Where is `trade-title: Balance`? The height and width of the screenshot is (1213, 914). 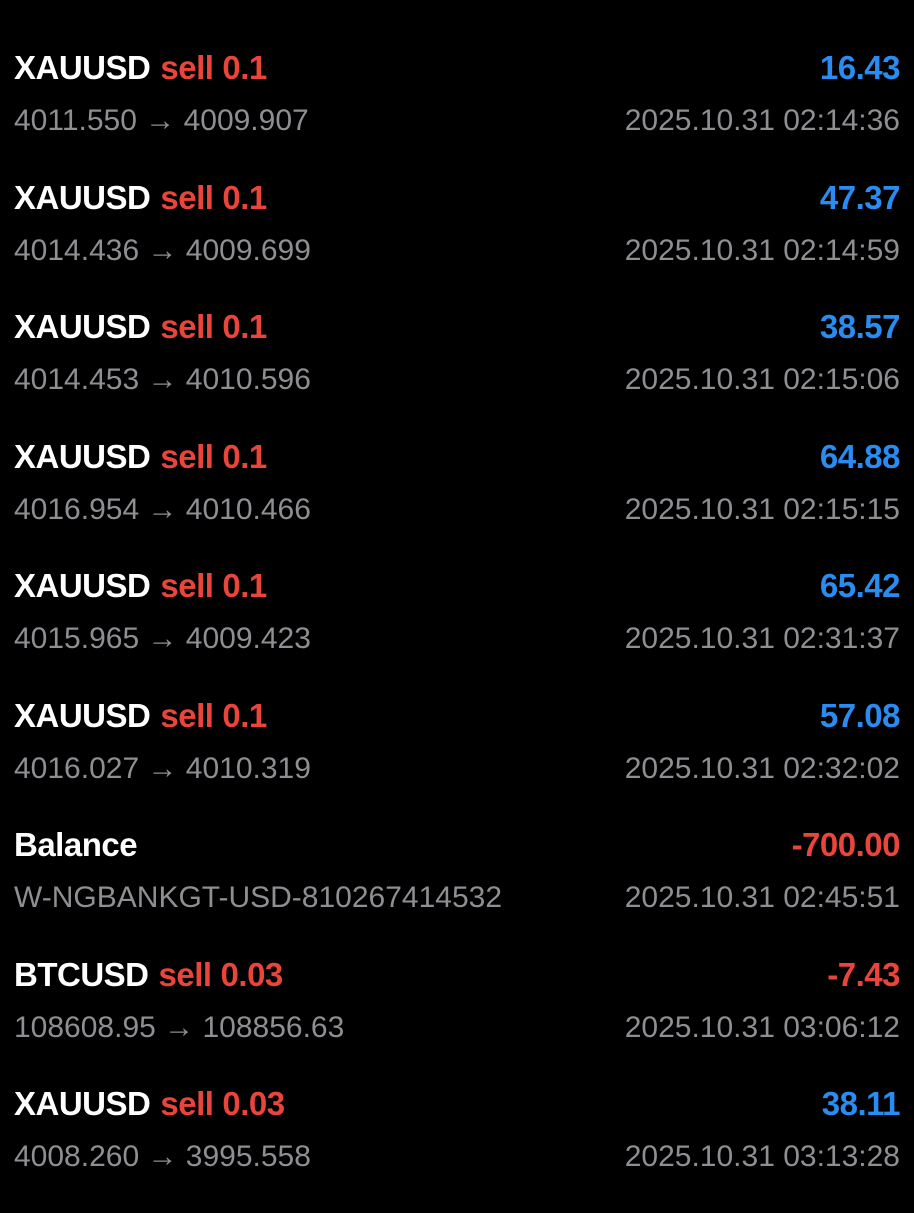
trade-title: Balance is located at coordinates (76, 845).